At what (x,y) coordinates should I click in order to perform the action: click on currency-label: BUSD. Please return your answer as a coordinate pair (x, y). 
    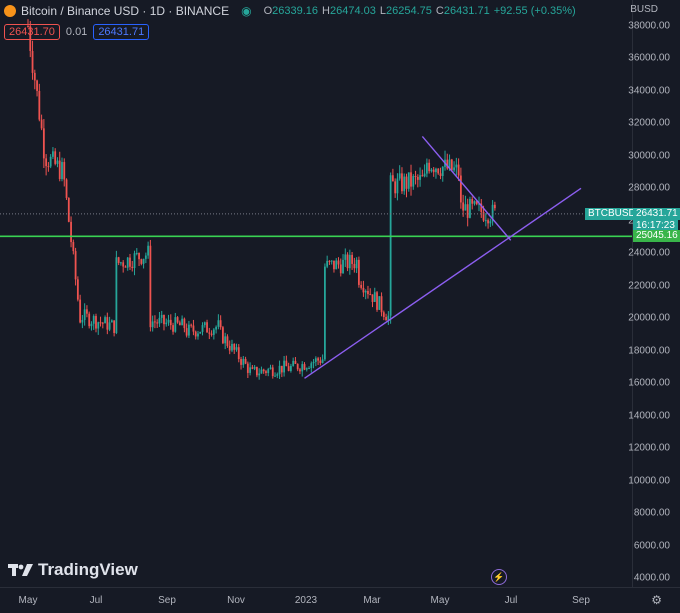
    Looking at the image, I should click on (644, 9).